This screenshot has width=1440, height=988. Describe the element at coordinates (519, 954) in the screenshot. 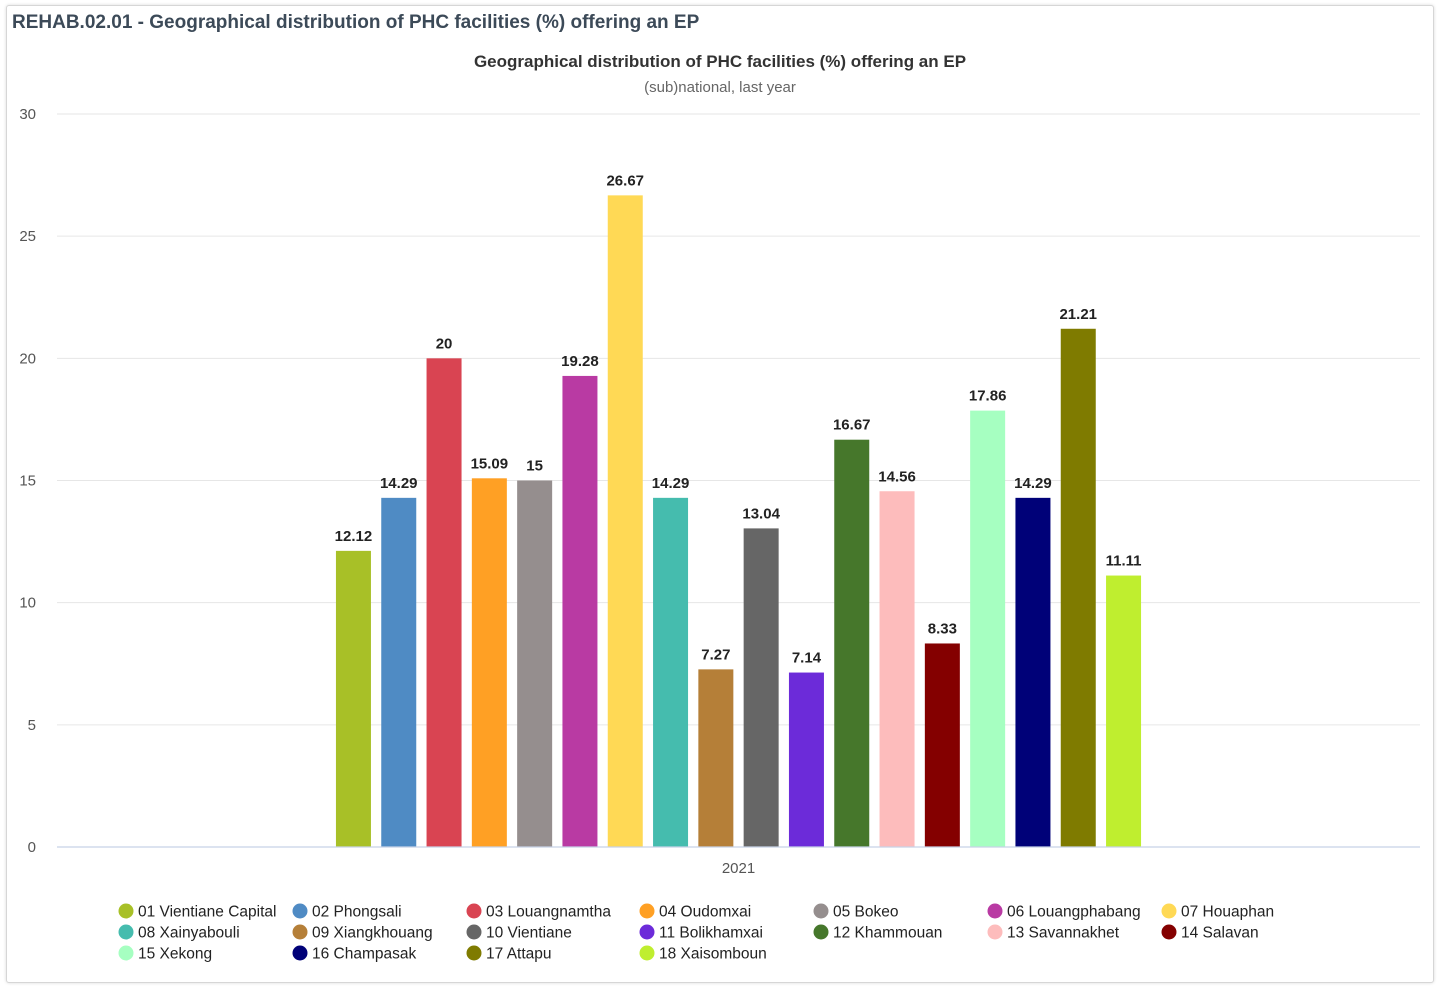

I see `legend-label: 17 Attapu` at that location.